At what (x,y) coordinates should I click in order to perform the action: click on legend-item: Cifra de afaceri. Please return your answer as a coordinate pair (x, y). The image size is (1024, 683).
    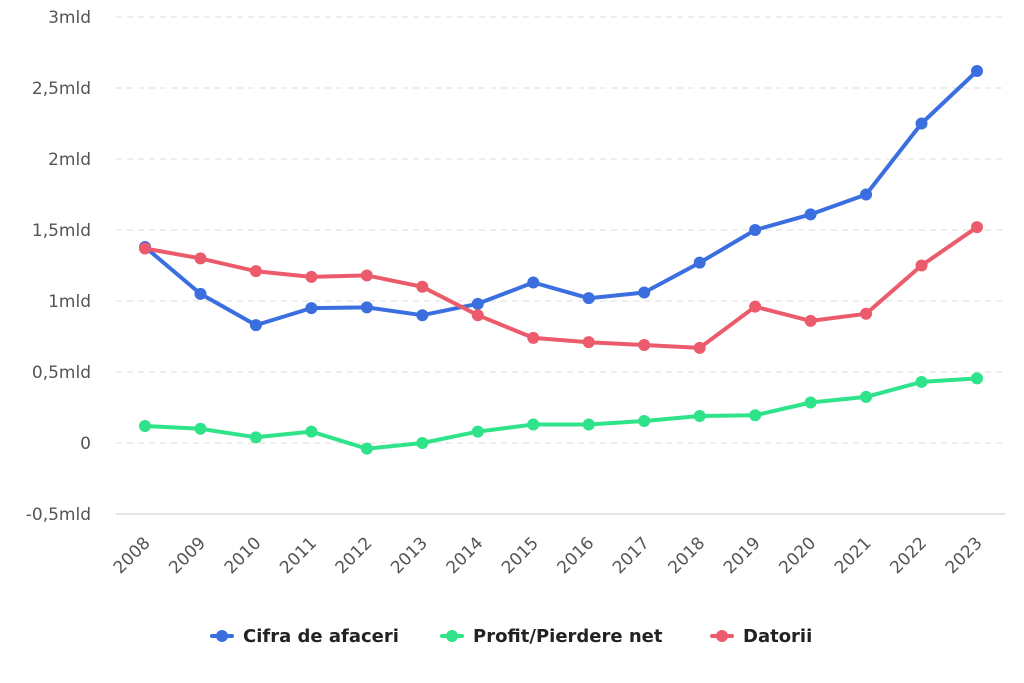
    Looking at the image, I should click on (304, 636).